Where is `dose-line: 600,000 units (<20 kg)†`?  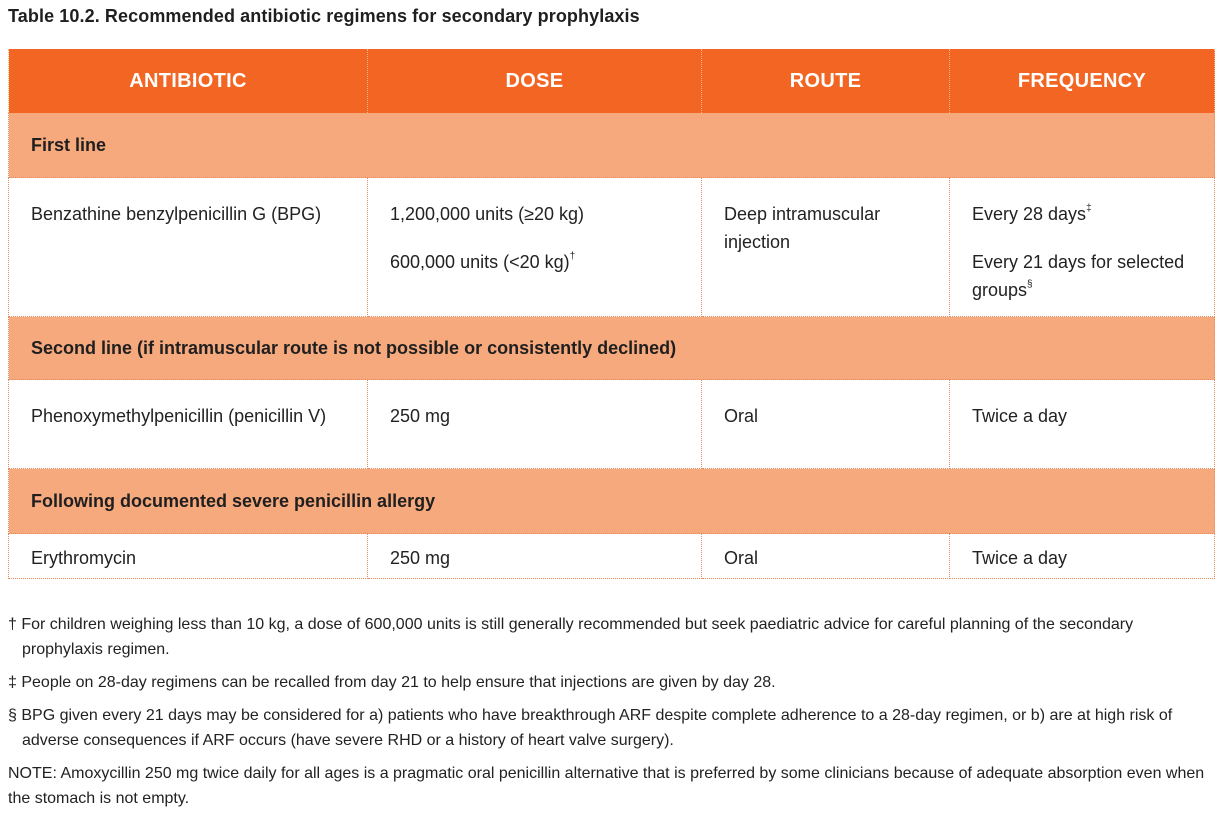
dose-line: 600,000 units (<20 kg)† is located at coordinates (535, 262).